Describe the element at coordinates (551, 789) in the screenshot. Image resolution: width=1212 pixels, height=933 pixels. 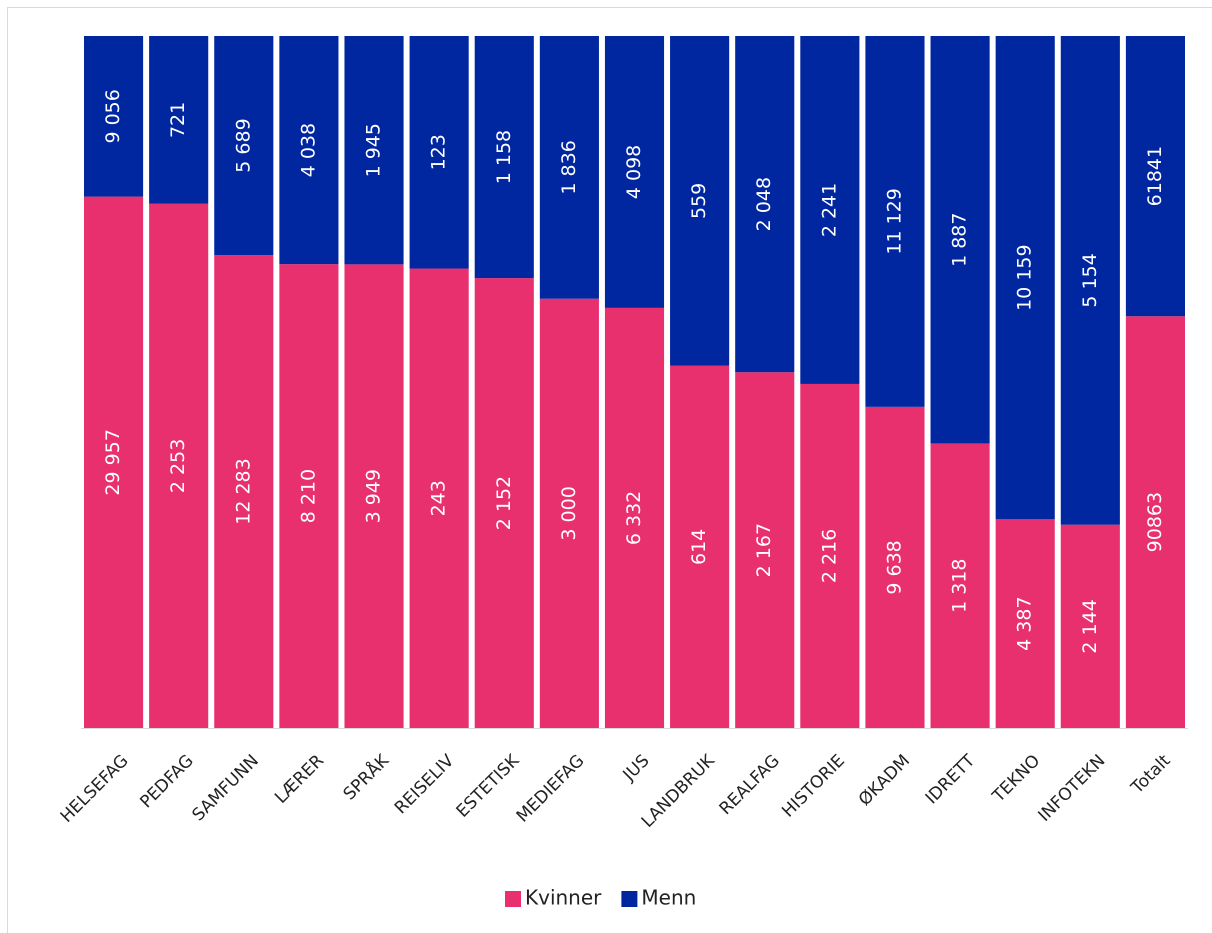
I see `x-tick-label: MEDIEFAG` at that location.